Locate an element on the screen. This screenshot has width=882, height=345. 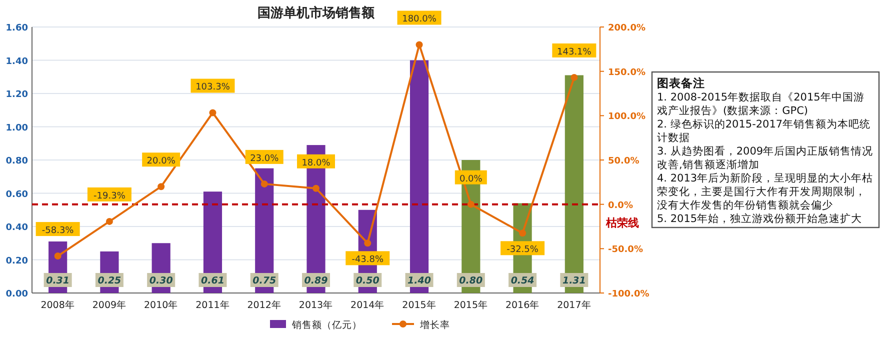
data-label: 0.80 is located at coordinates (471, 281).